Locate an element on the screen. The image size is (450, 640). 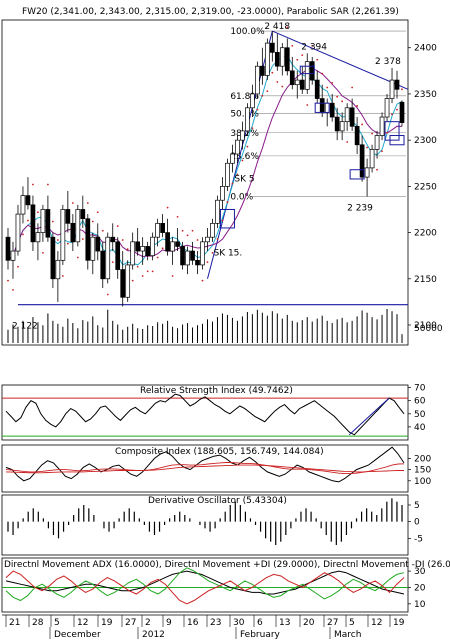
x-axis-day-label: 20 is located at coordinates (309, 623).